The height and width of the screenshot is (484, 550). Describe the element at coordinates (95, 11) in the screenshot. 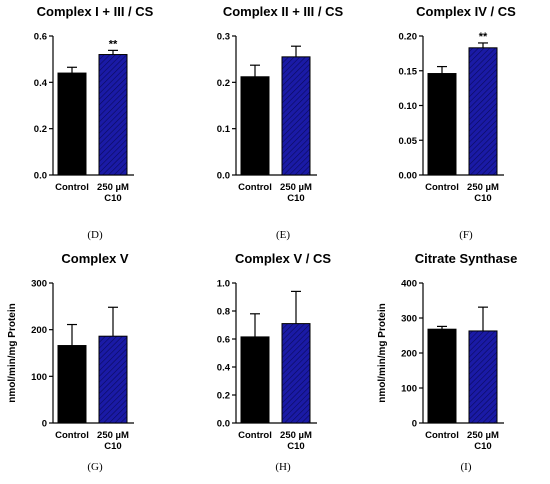

I see `chart-title: Complex I + III / CS` at that location.